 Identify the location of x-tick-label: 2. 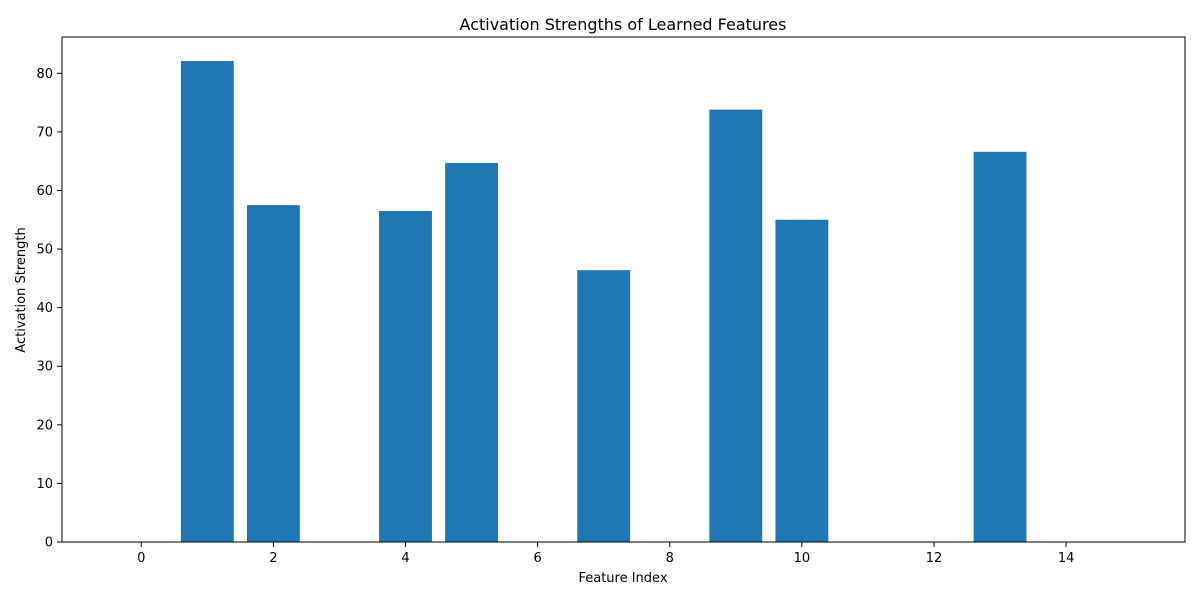
(273, 558).